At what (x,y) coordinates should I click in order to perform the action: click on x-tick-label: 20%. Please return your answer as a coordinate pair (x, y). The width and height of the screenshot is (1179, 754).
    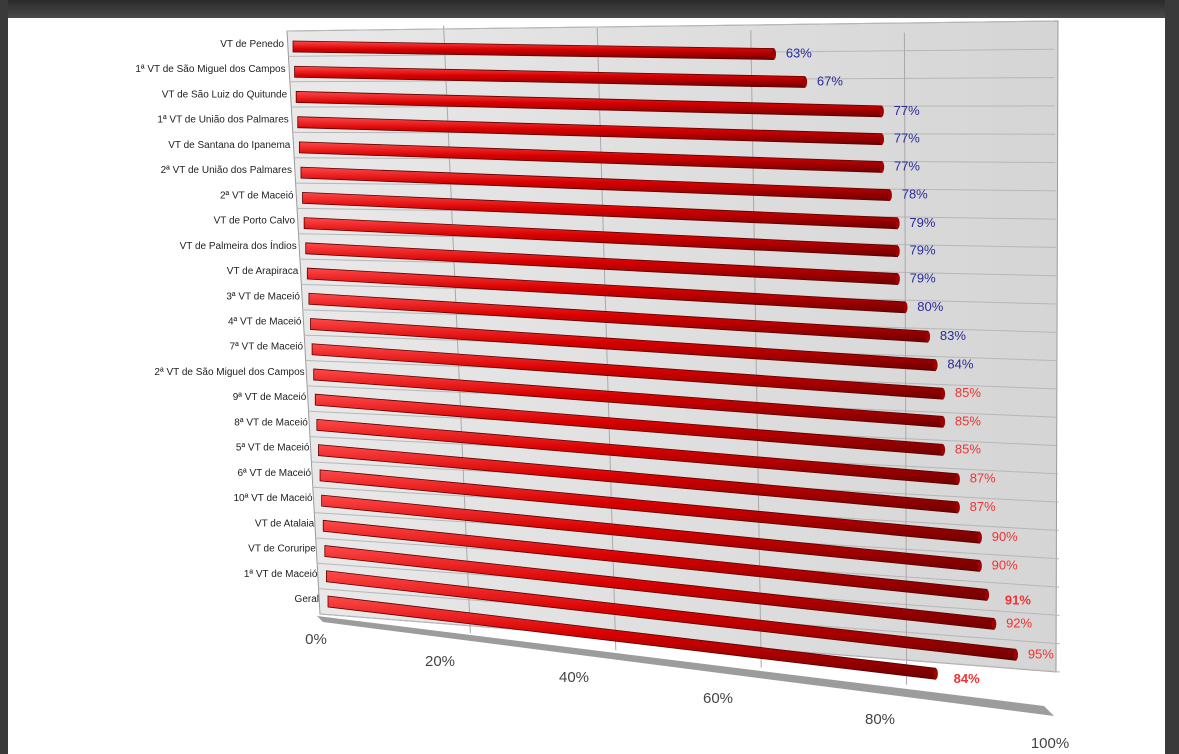
    Looking at the image, I should click on (440, 661).